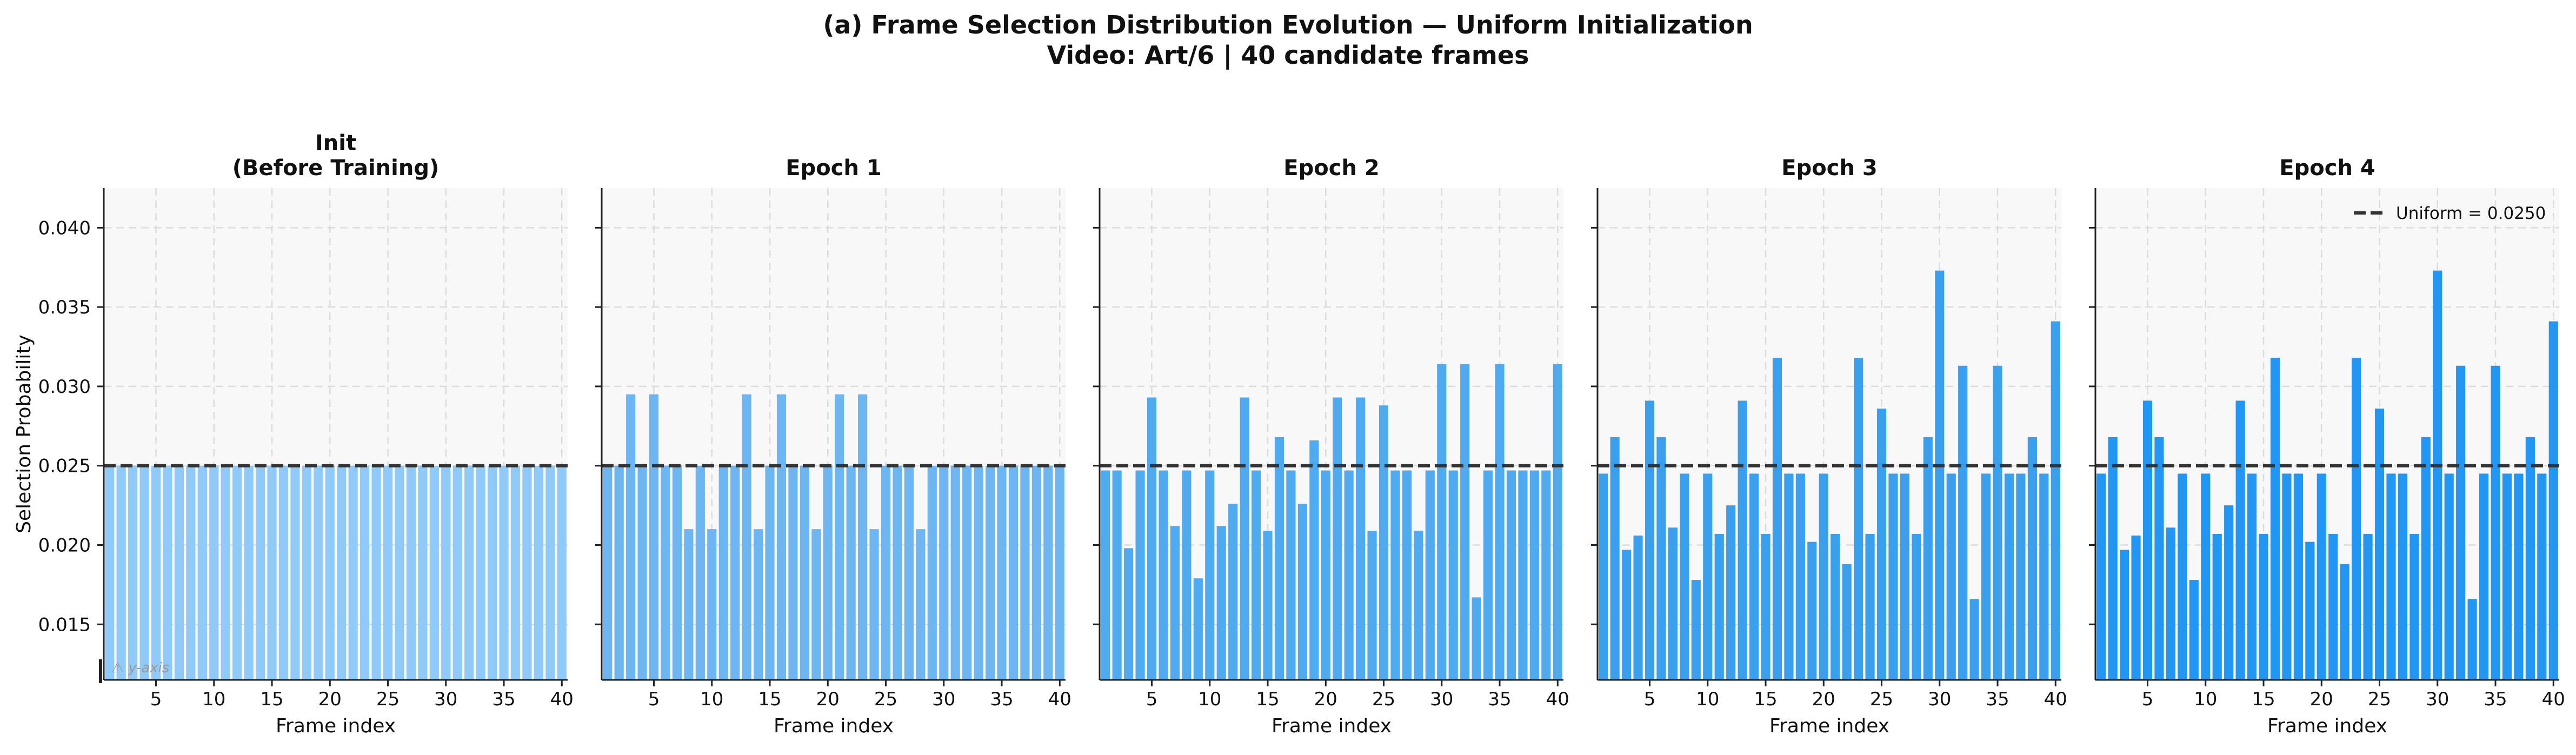 The image size is (2576, 755). What do you see at coordinates (2327, 168) in the screenshot?
I see `panel-title: Epoch 4` at bounding box center [2327, 168].